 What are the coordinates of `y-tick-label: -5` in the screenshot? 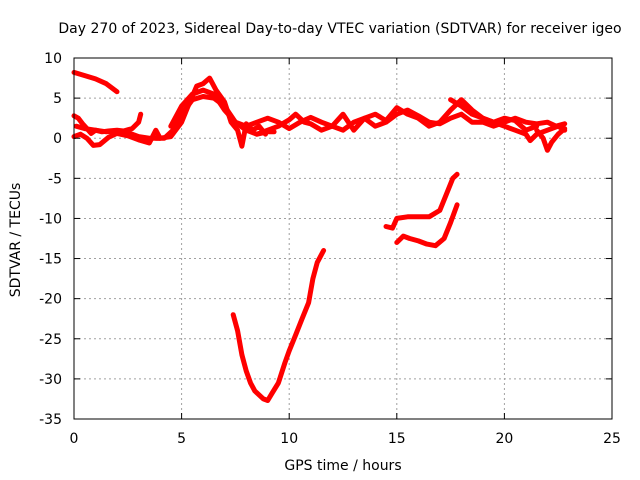 It's located at (55, 179).